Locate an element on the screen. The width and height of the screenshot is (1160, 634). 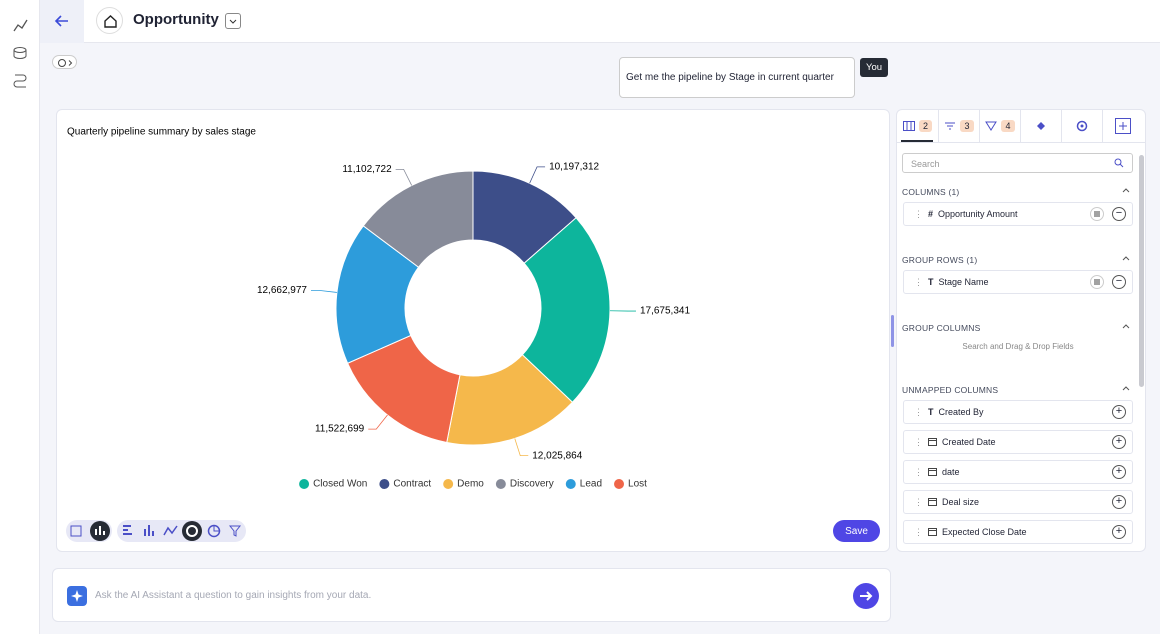
field-name: Opportunity Amount is located at coordinates (978, 214).